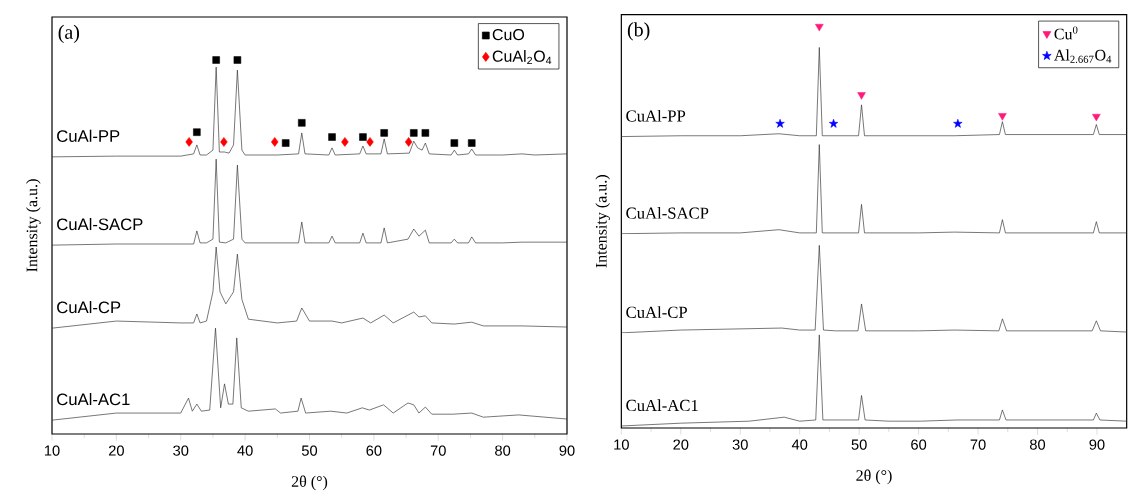 This screenshot has width=1128, height=500. What do you see at coordinates (1083, 56) in the screenshot?
I see `legend-label: Al$_{2.667}$O$_{4}$` at bounding box center [1083, 56].